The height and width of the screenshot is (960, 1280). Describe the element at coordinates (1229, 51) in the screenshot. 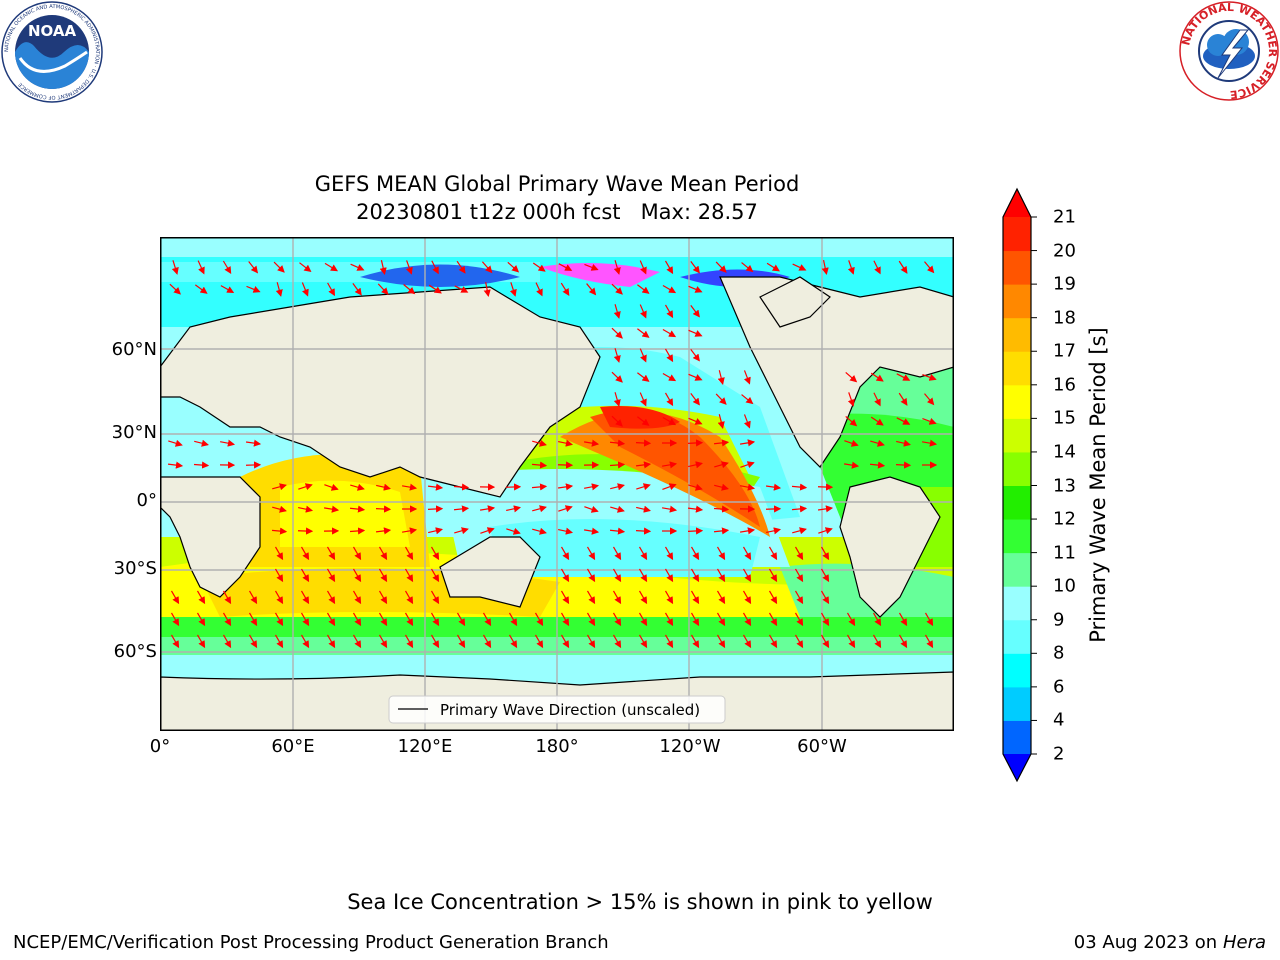

I see `nws-logo: NATIONAL WEATHER SERVICE` at that location.